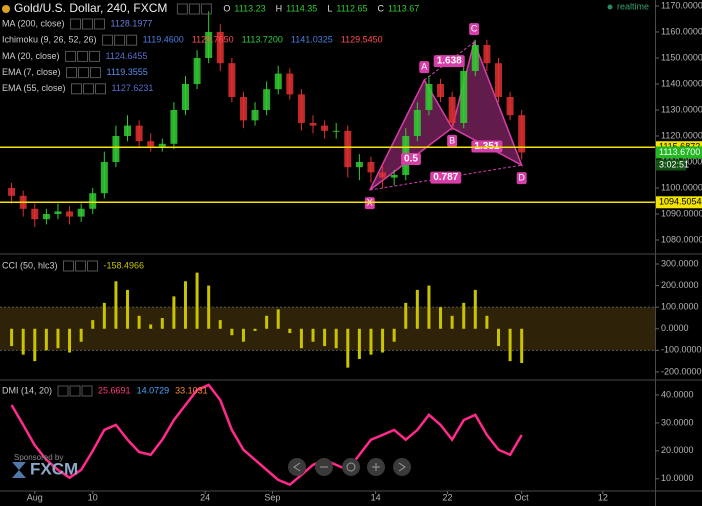 The height and width of the screenshot is (506, 702). What do you see at coordinates (677, 450) in the screenshot?
I see `y-tick-label: 20.0000` at bounding box center [677, 450].